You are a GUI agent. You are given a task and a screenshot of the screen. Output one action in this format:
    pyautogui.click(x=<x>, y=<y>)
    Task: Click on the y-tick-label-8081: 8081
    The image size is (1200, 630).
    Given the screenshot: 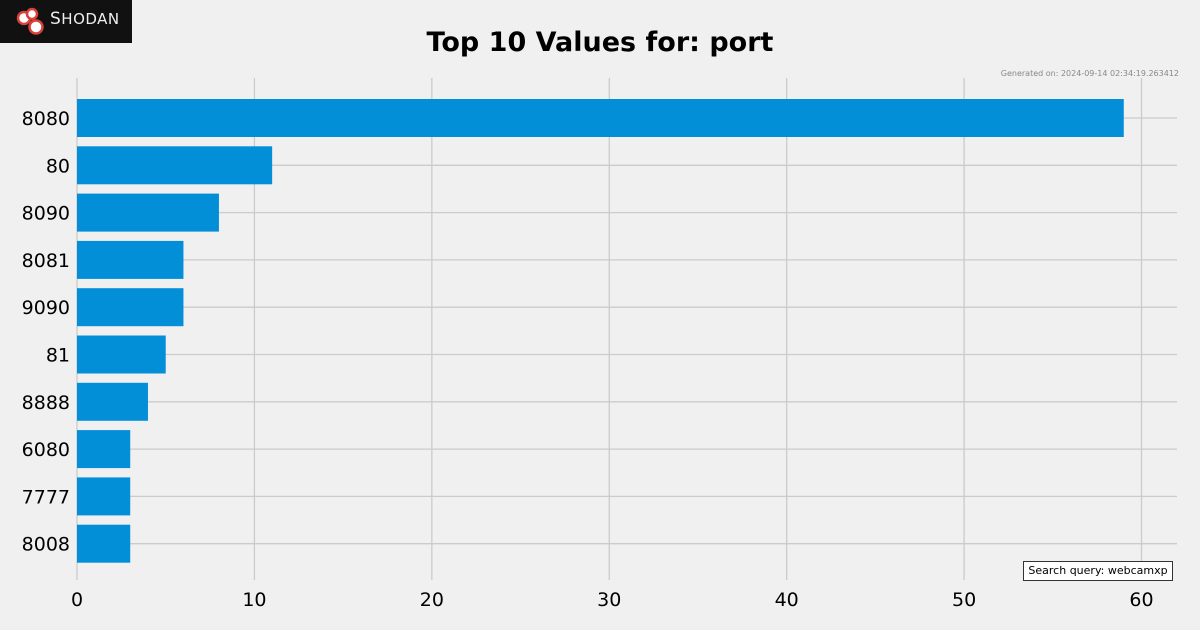 What is the action you would take?
    pyautogui.click(x=46, y=261)
    